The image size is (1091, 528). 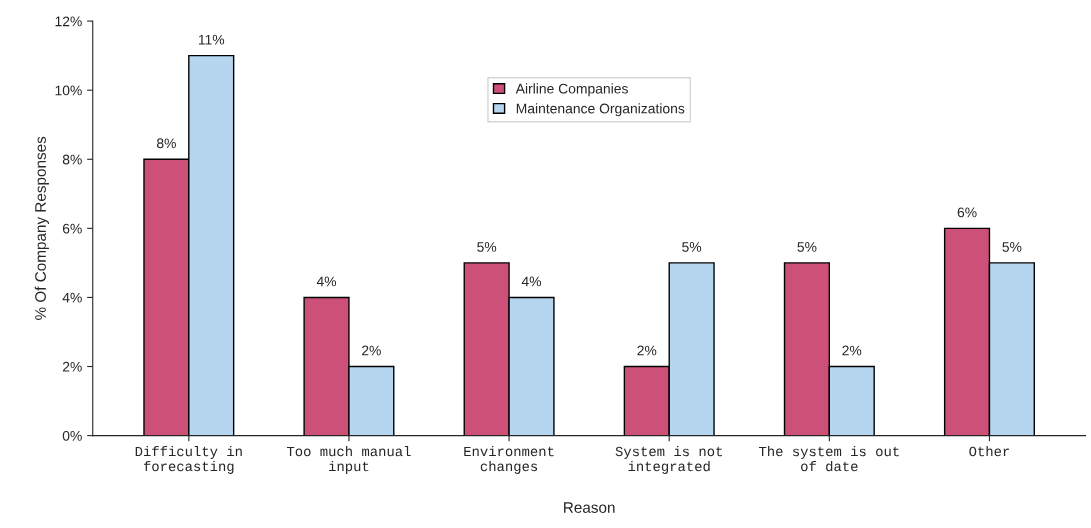 What do you see at coordinates (68, 21) in the screenshot?
I see `y-tick-label: 12%` at bounding box center [68, 21].